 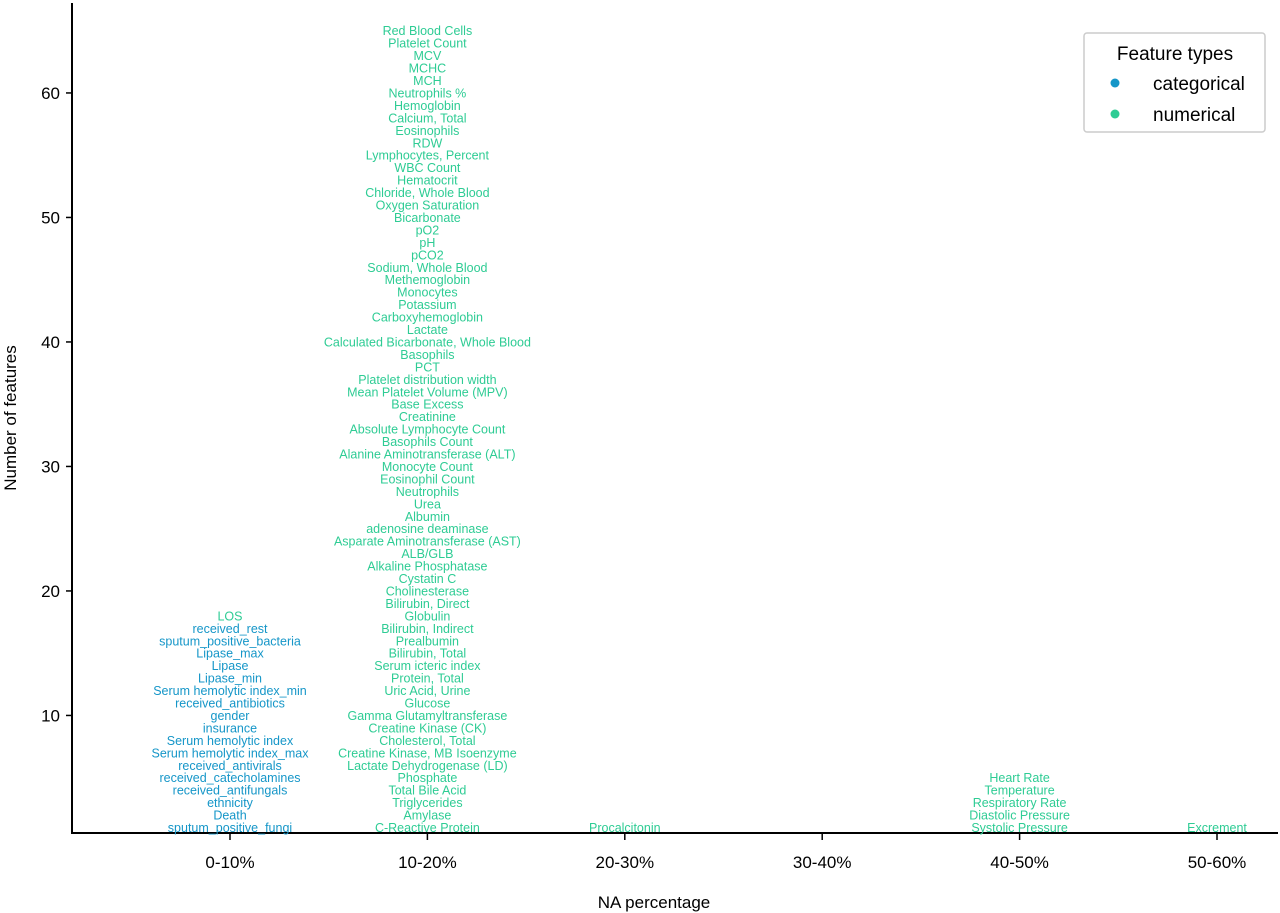 What do you see at coordinates (427, 616) in the screenshot?
I see `feature-label: Globulin` at bounding box center [427, 616].